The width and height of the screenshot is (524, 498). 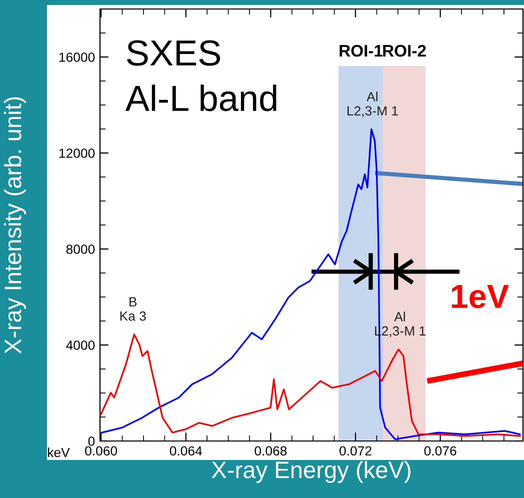 I want to click on y-tick-label: 0, so click(x=91, y=441).